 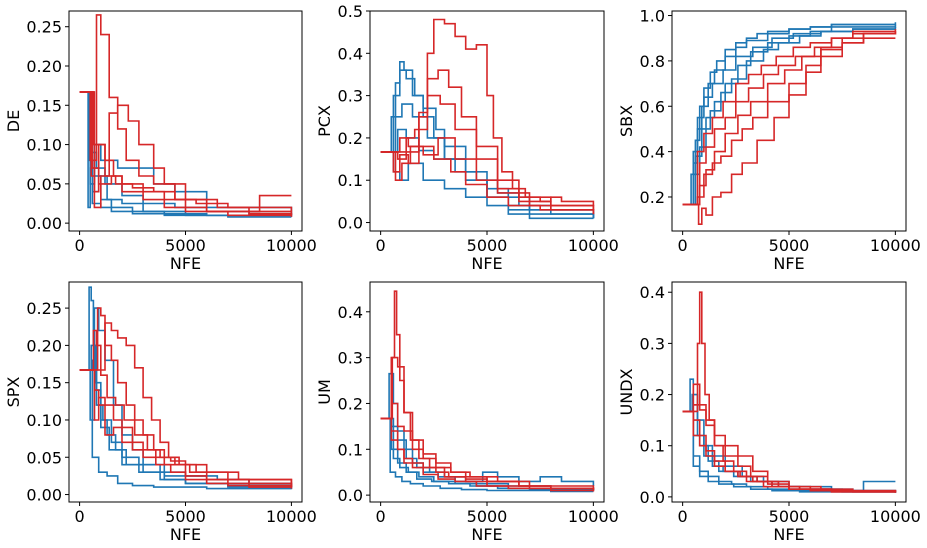 I want to click on y-axis-label: PCX, so click(x=324, y=121).